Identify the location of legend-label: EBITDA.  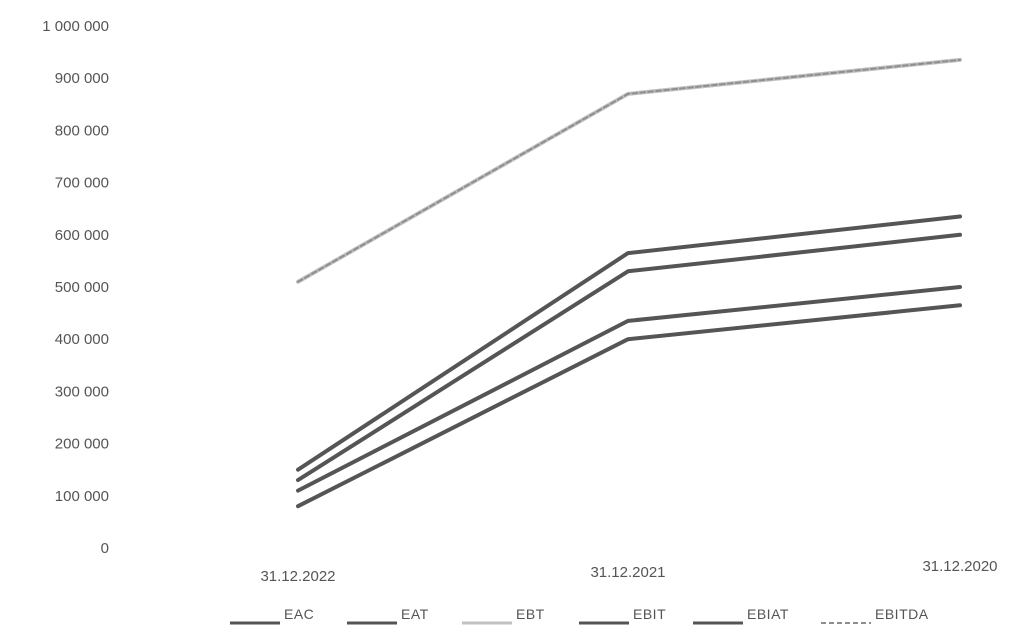
(902, 614).